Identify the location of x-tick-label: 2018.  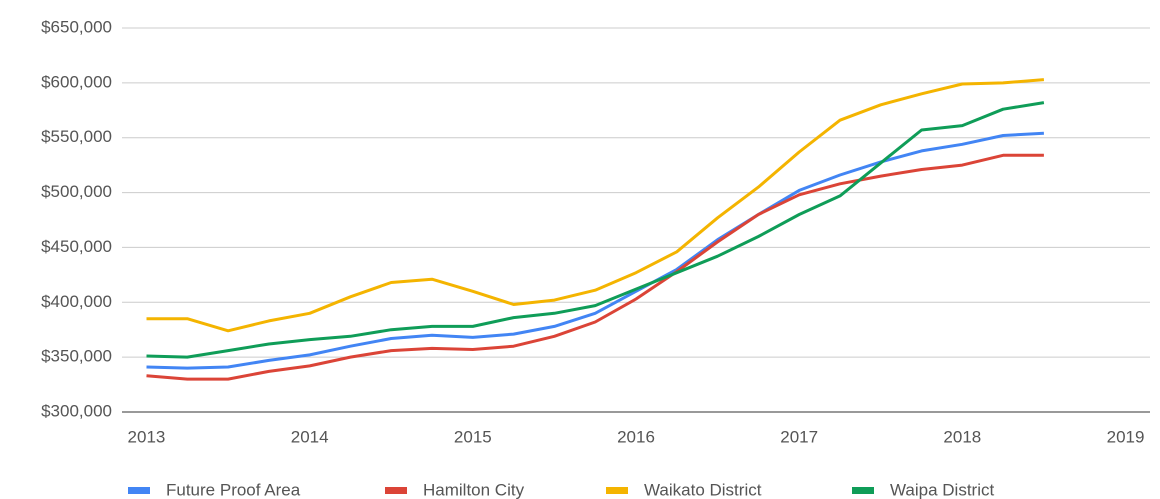
(962, 436).